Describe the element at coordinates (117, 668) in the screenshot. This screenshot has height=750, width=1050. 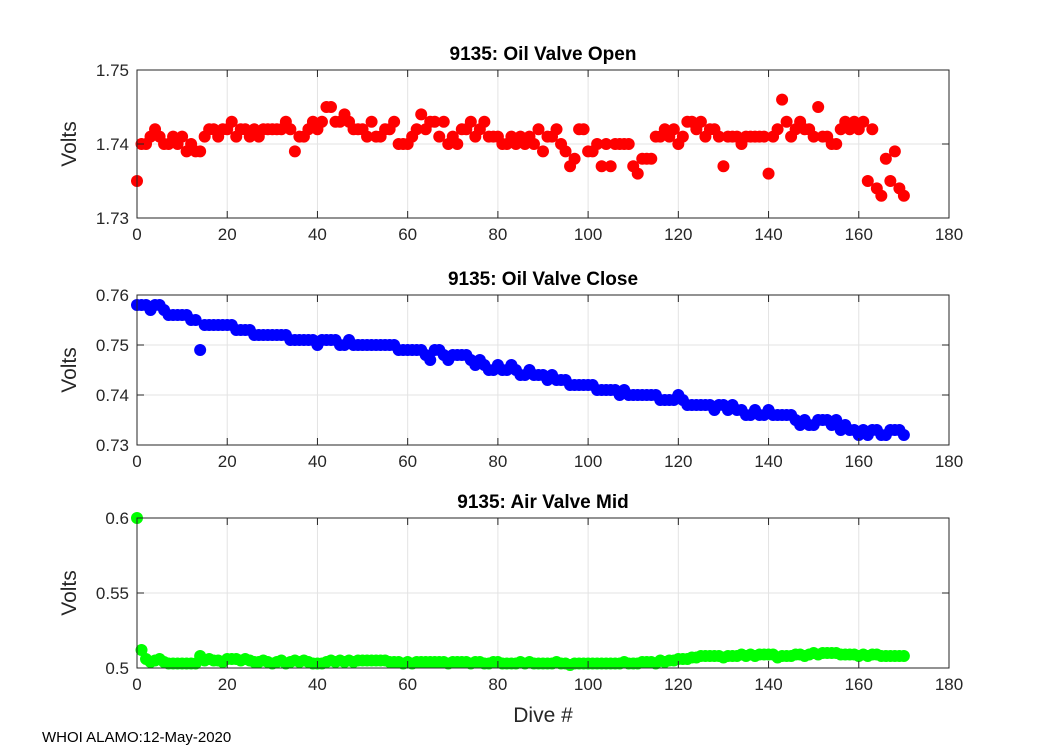
I see `y-tick-label: 0.5` at that location.